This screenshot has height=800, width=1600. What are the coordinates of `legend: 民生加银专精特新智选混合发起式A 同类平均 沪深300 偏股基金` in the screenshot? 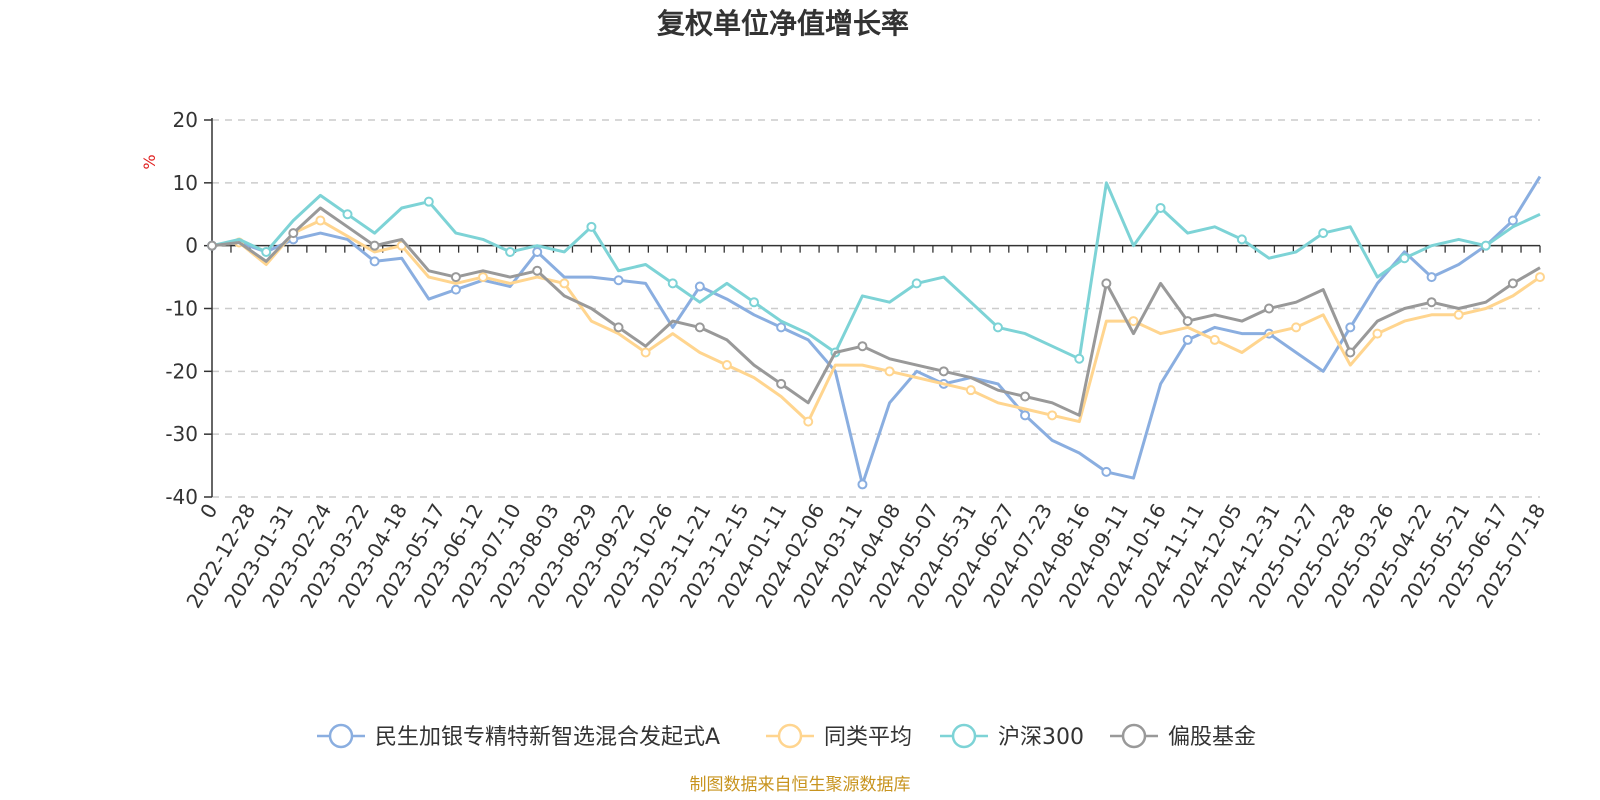 It's located at (786, 736).